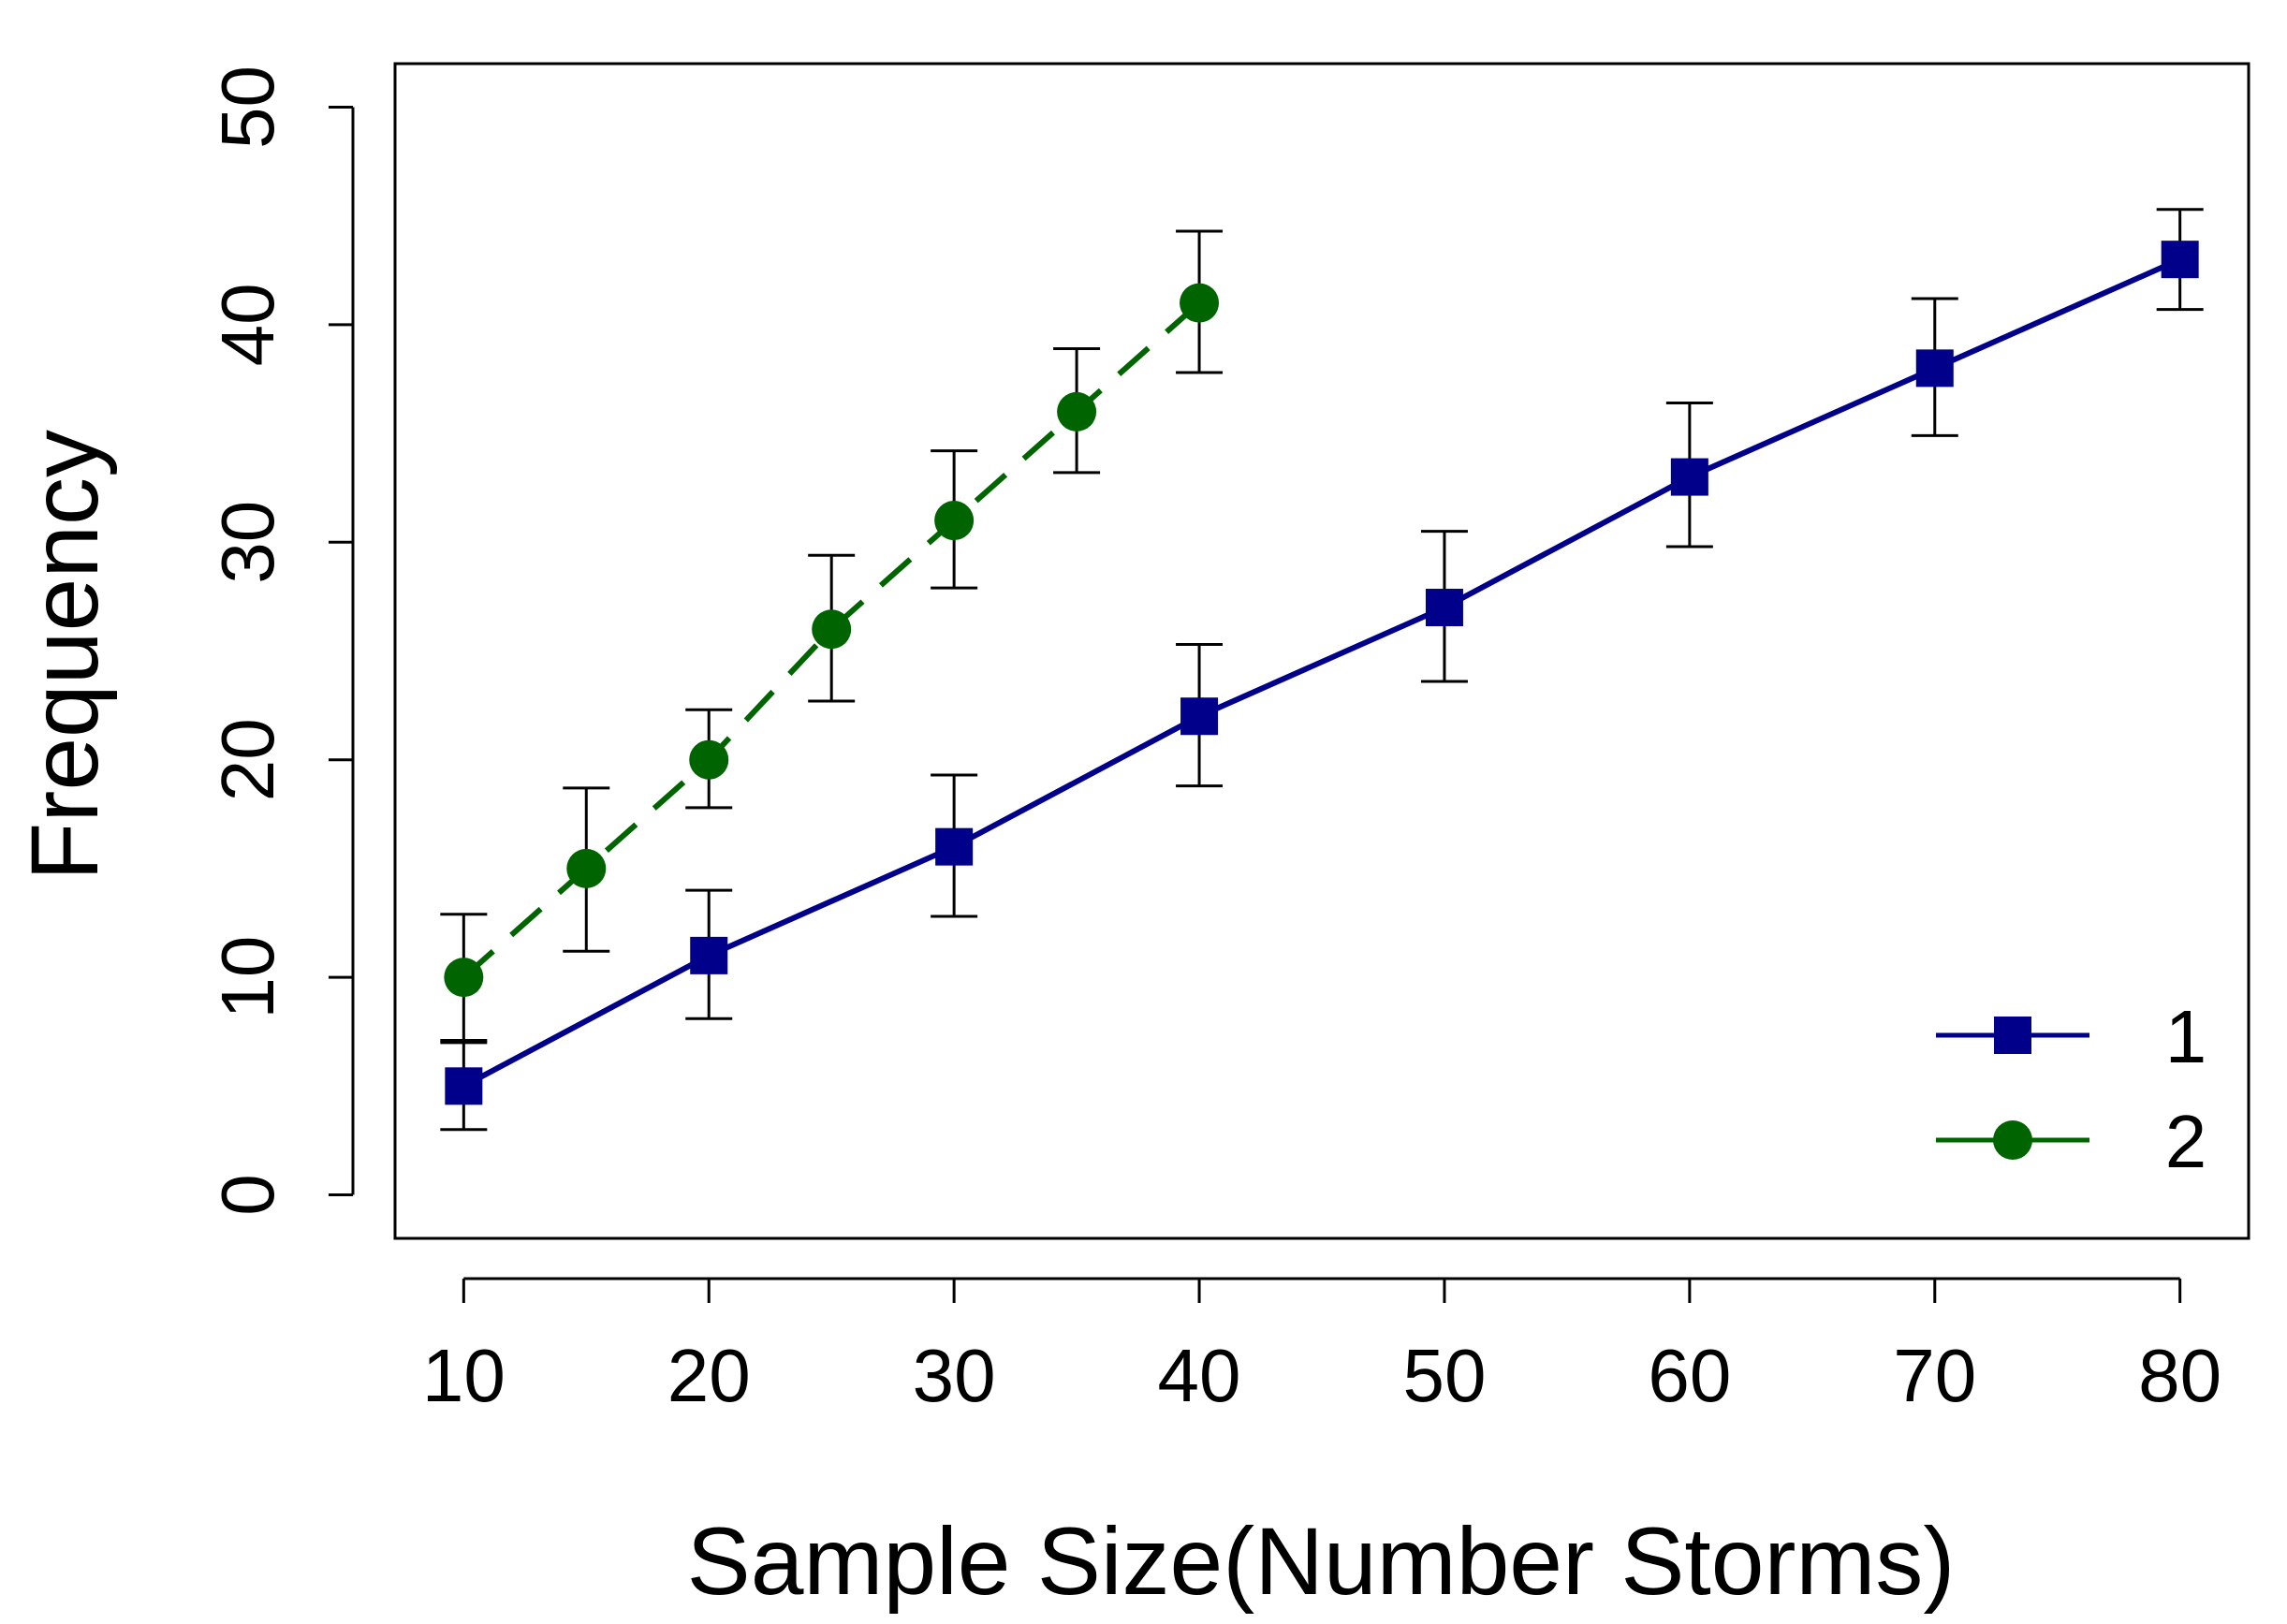 Image resolution: width=2287 pixels, height=1624 pixels. What do you see at coordinates (247, 324) in the screenshot?
I see `y-tick-label: 40` at bounding box center [247, 324].